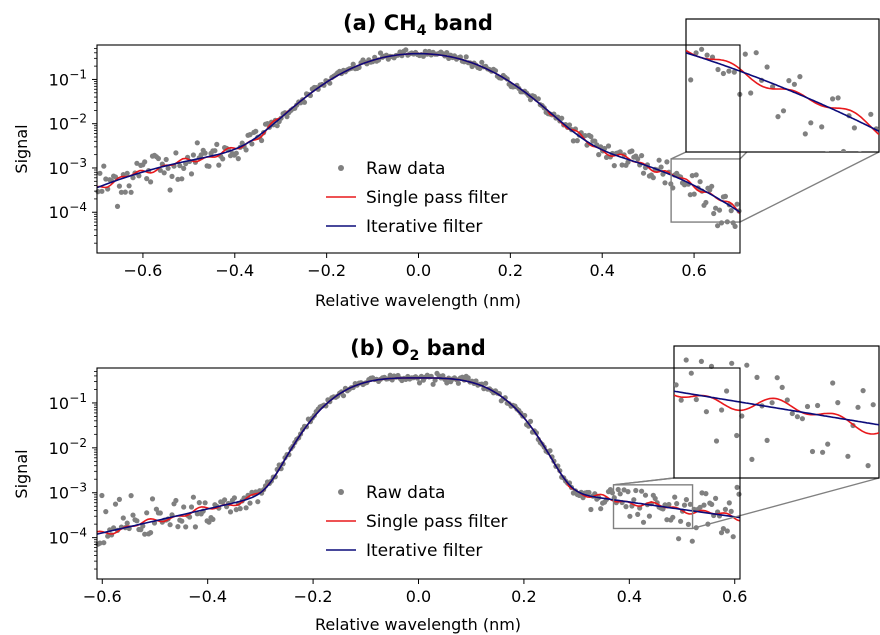 The width and height of the screenshot is (880, 635). Describe the element at coordinates (775, 120) in the screenshot. I see `panel-a-inset` at that location.